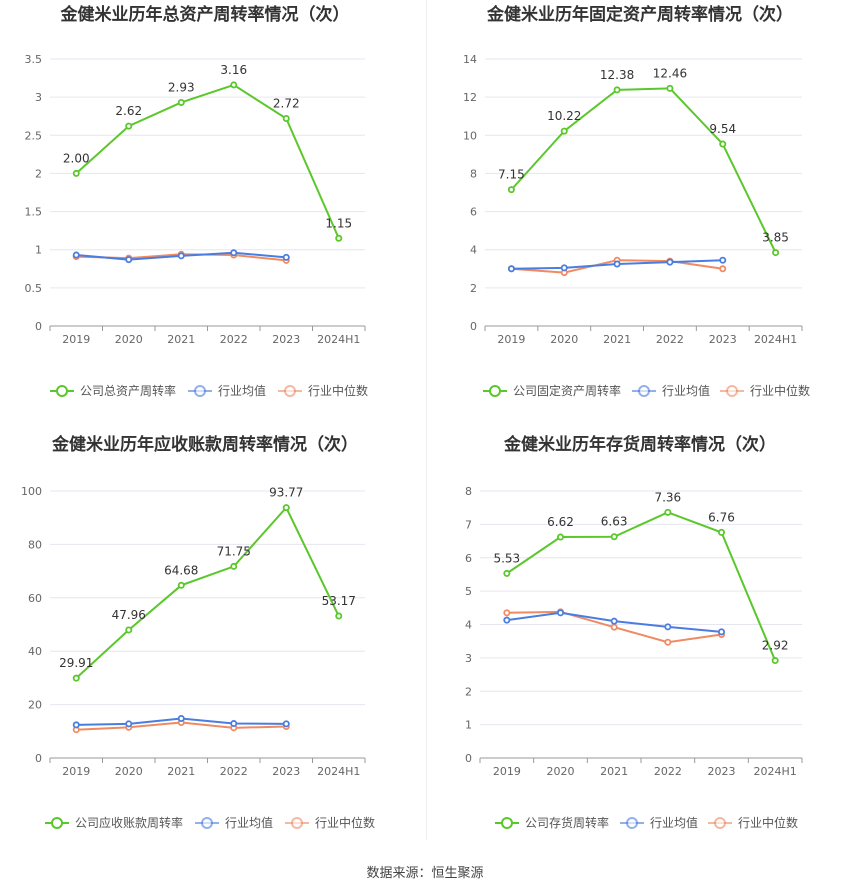 The height and width of the screenshot is (891, 850). Describe the element at coordinates (775, 238) in the screenshot. I see `data-label: 3.85` at that location.